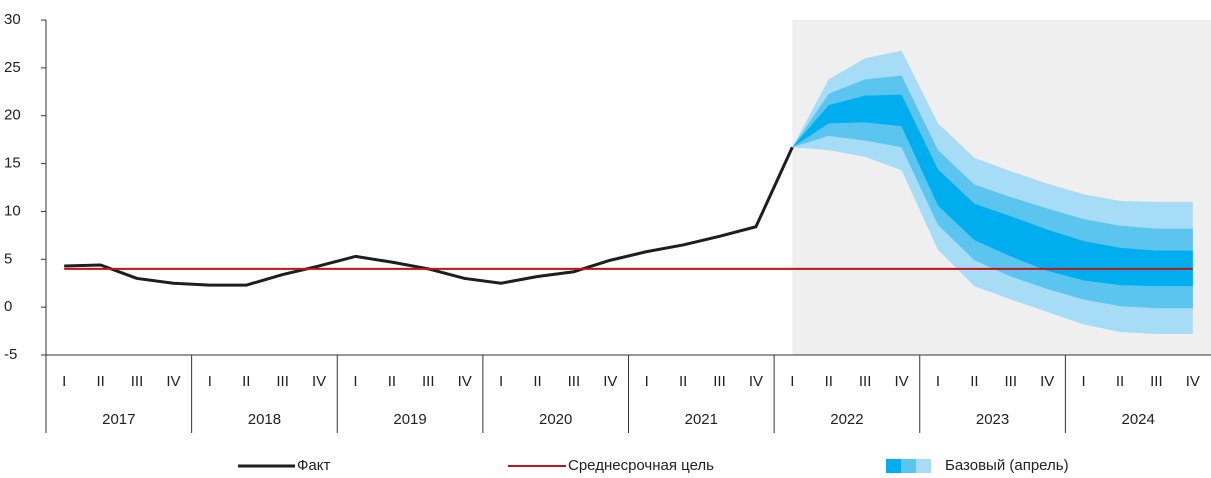  Describe the element at coordinates (846, 419) in the screenshot. I see `year-label: 2022` at that location.